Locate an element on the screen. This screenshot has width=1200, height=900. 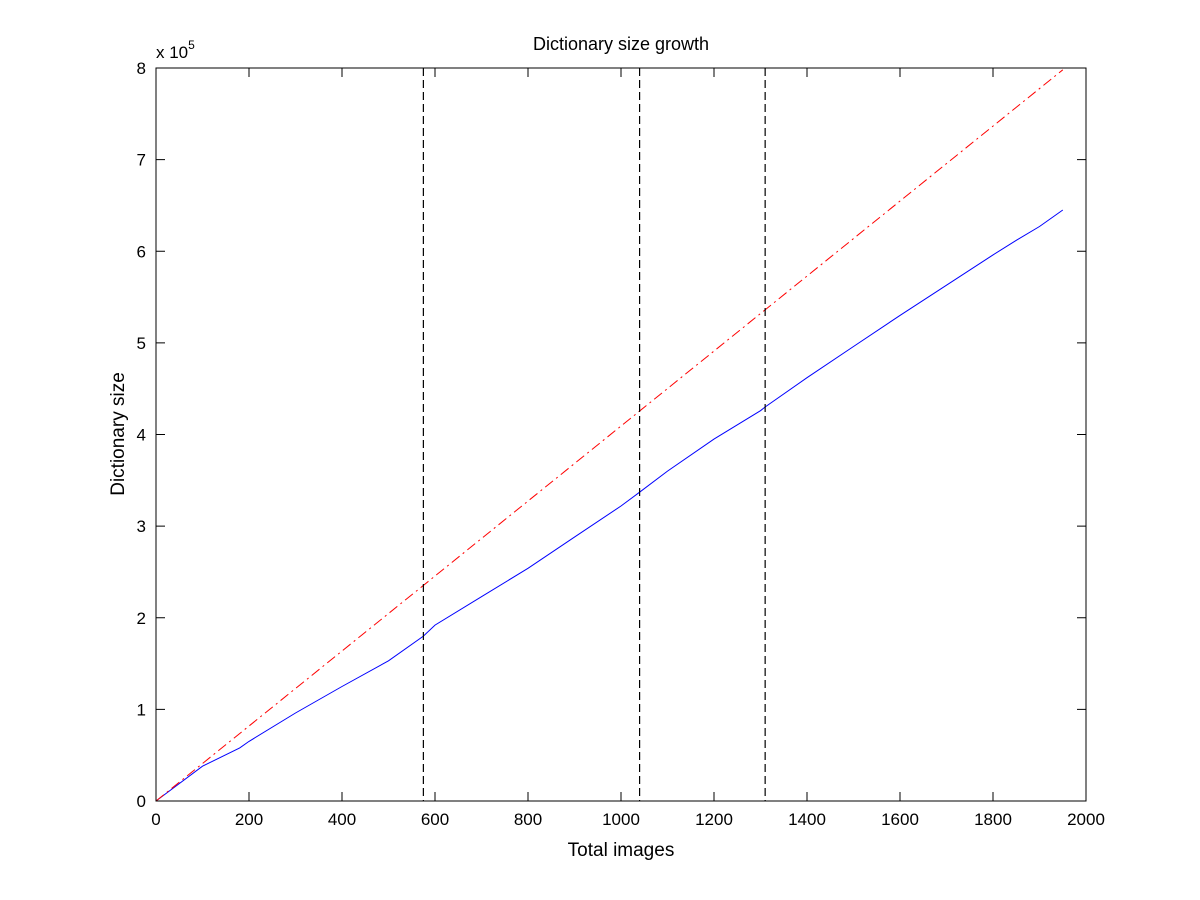
x-tick-label: 600 is located at coordinates (435, 819).